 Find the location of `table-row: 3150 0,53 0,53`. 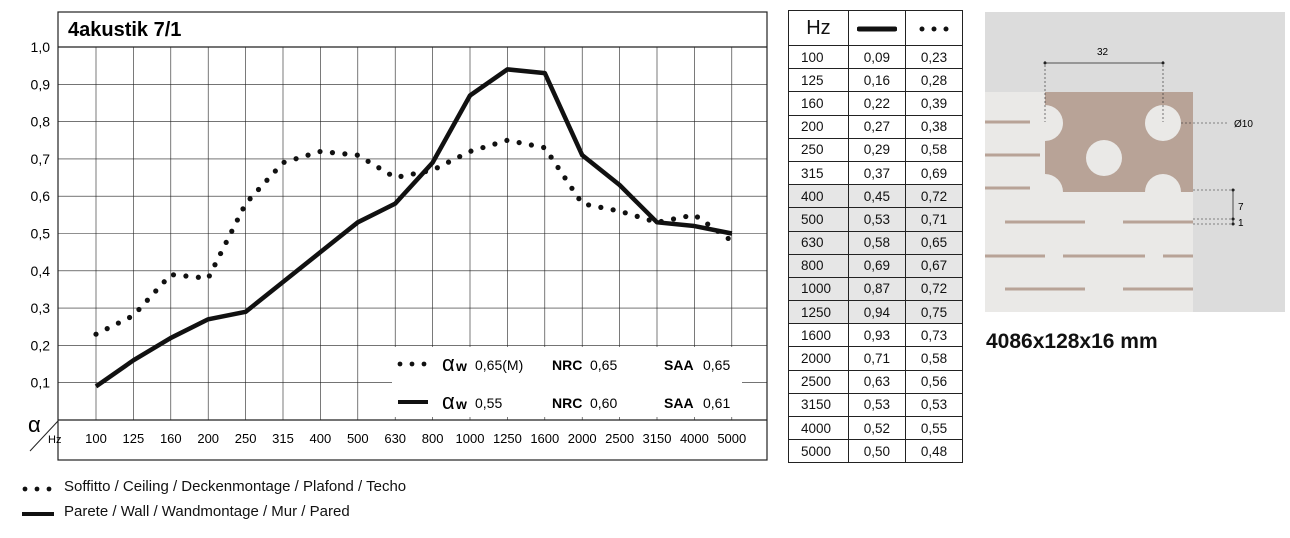

table-row: 3150 0,53 0,53 is located at coordinates (876, 405).